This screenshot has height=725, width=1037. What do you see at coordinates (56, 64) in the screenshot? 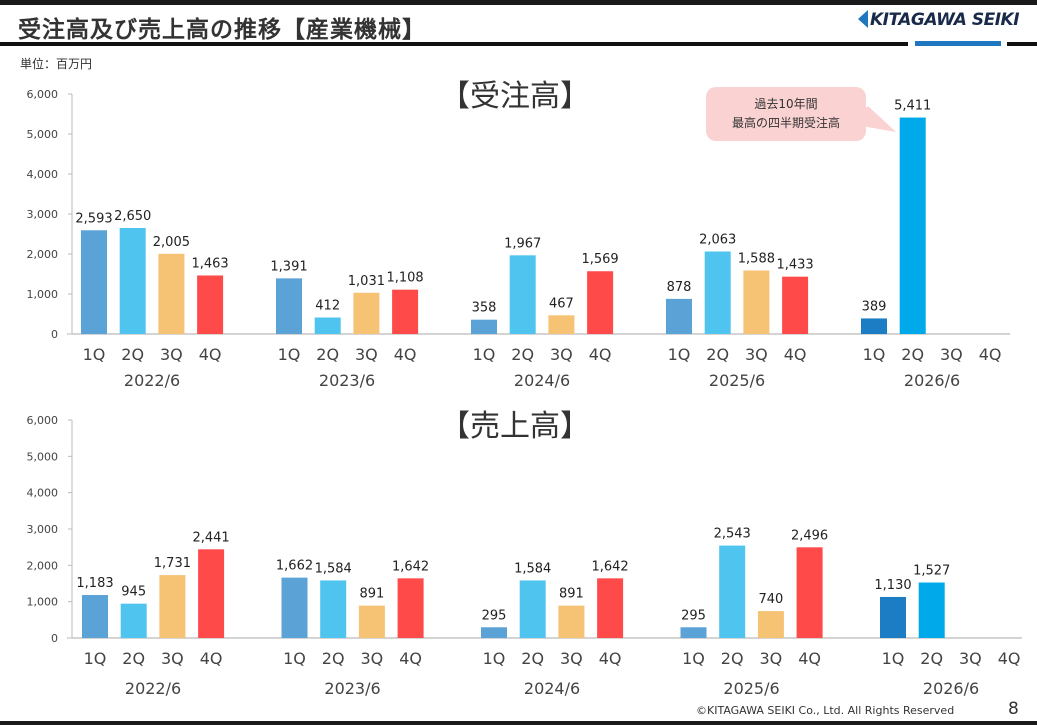
I see `unit-label: 単位：百万円` at bounding box center [56, 64].